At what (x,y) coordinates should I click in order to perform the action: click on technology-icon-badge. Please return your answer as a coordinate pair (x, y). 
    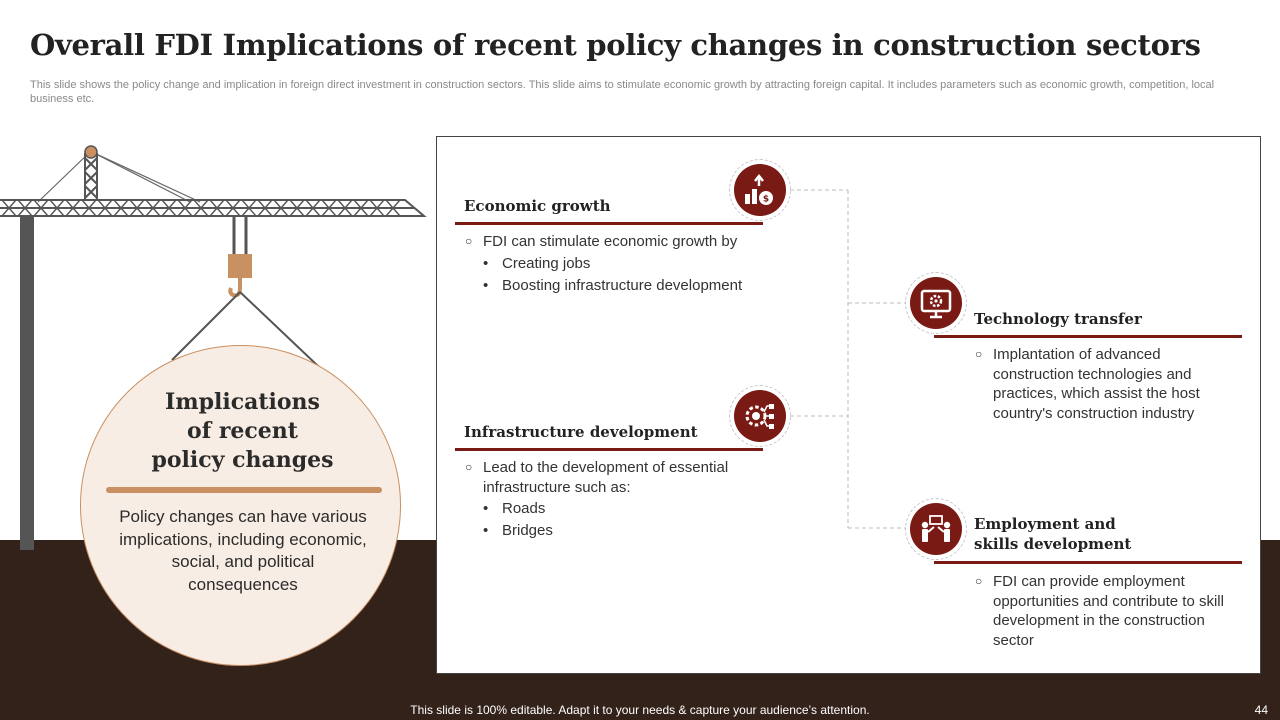
    Looking at the image, I should click on (936, 303).